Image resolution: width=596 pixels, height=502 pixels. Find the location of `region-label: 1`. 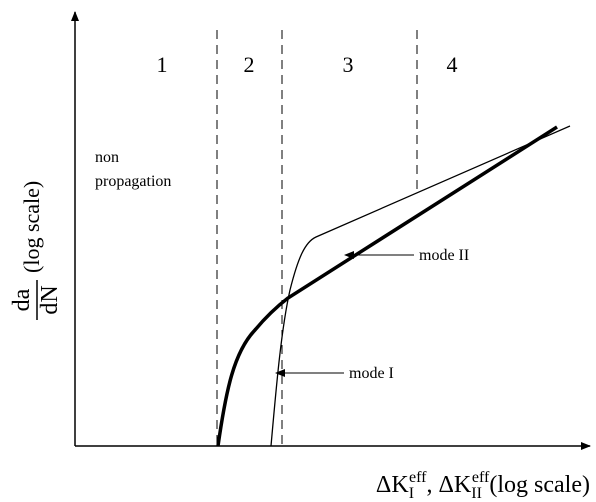

region-label: 1 is located at coordinates (162, 64).